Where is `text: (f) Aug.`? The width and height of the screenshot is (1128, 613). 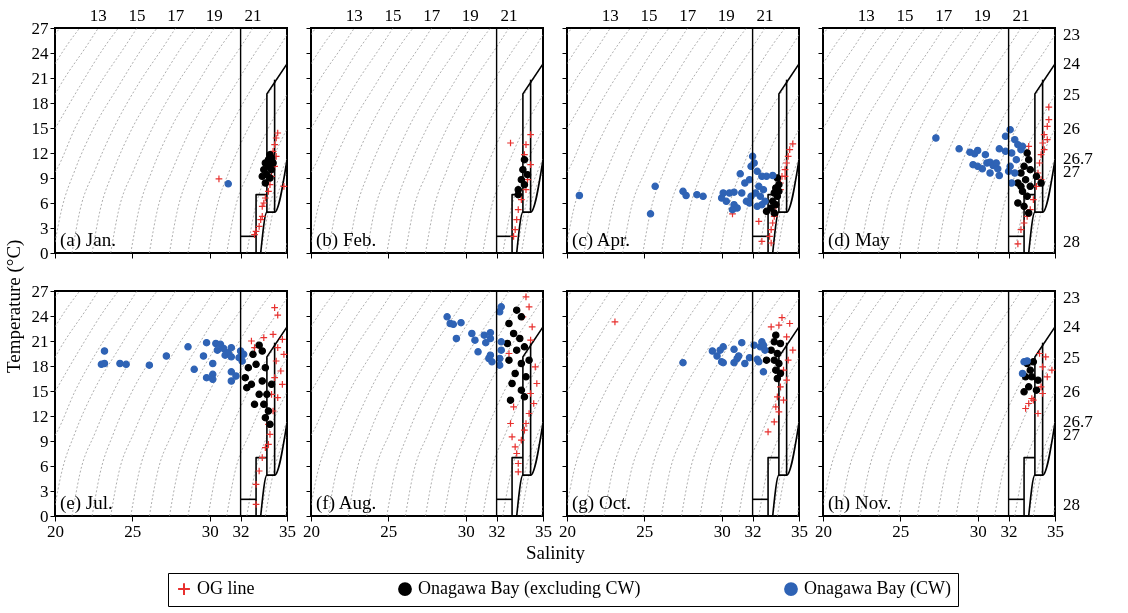
text: (f) Aug. is located at coordinates (346, 503).